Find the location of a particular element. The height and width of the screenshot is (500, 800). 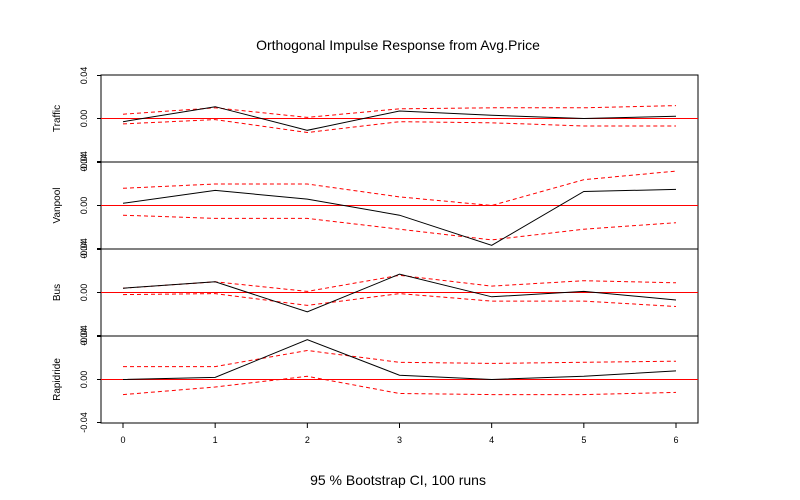

panel-ylabel: Vanpool is located at coordinates (57, 206).